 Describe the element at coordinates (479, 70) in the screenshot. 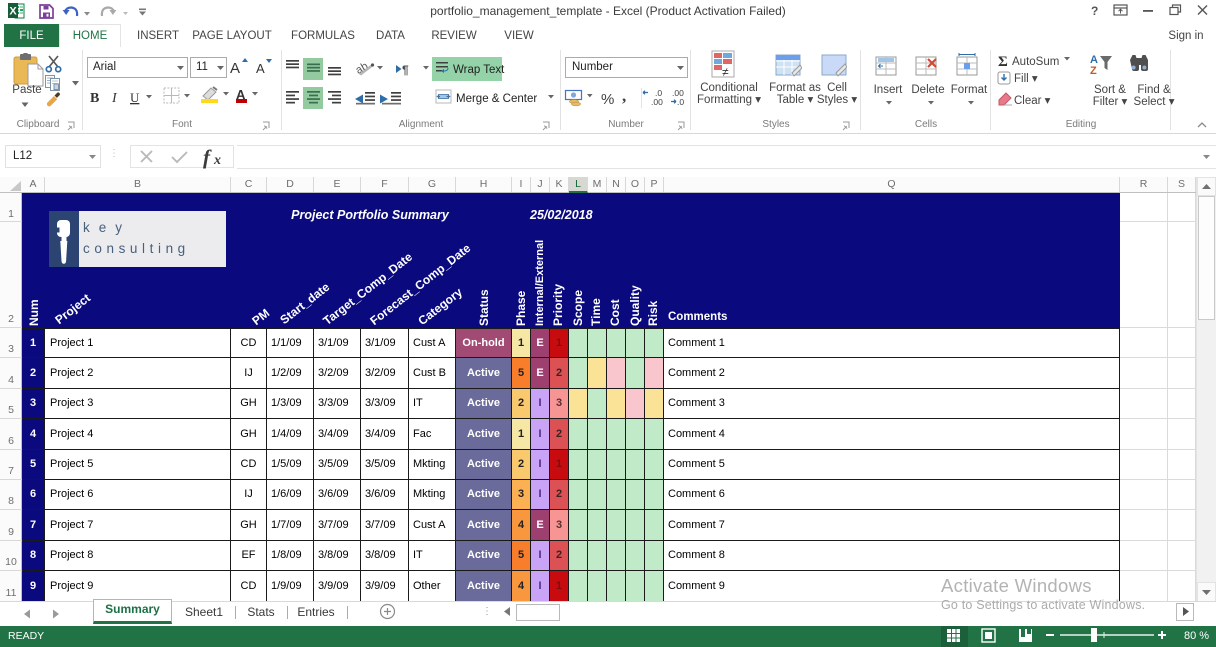

I see `svg-text: Wrap Text` at that location.